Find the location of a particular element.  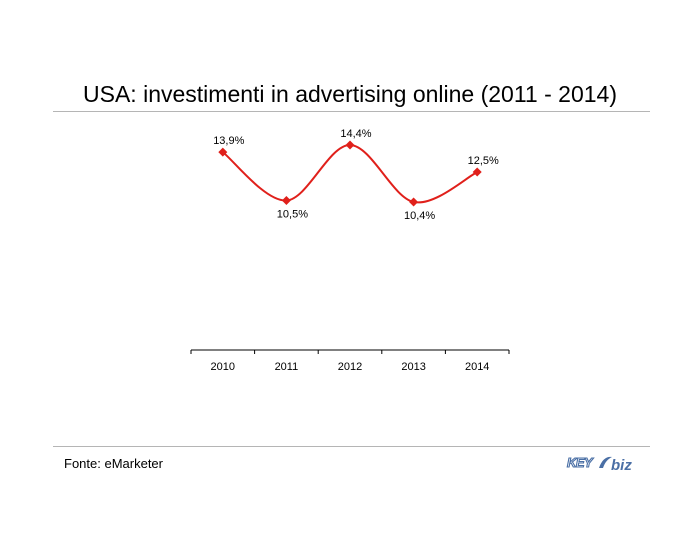

data-point-layer is located at coordinates (350, 173).